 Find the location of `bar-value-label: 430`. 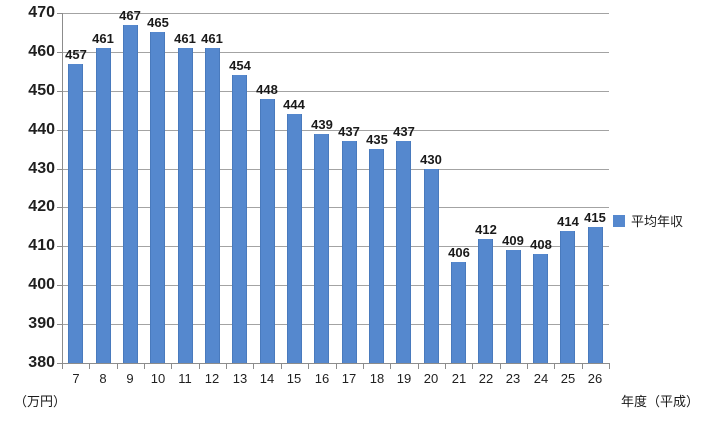

bar-value-label: 430 is located at coordinates (431, 159).